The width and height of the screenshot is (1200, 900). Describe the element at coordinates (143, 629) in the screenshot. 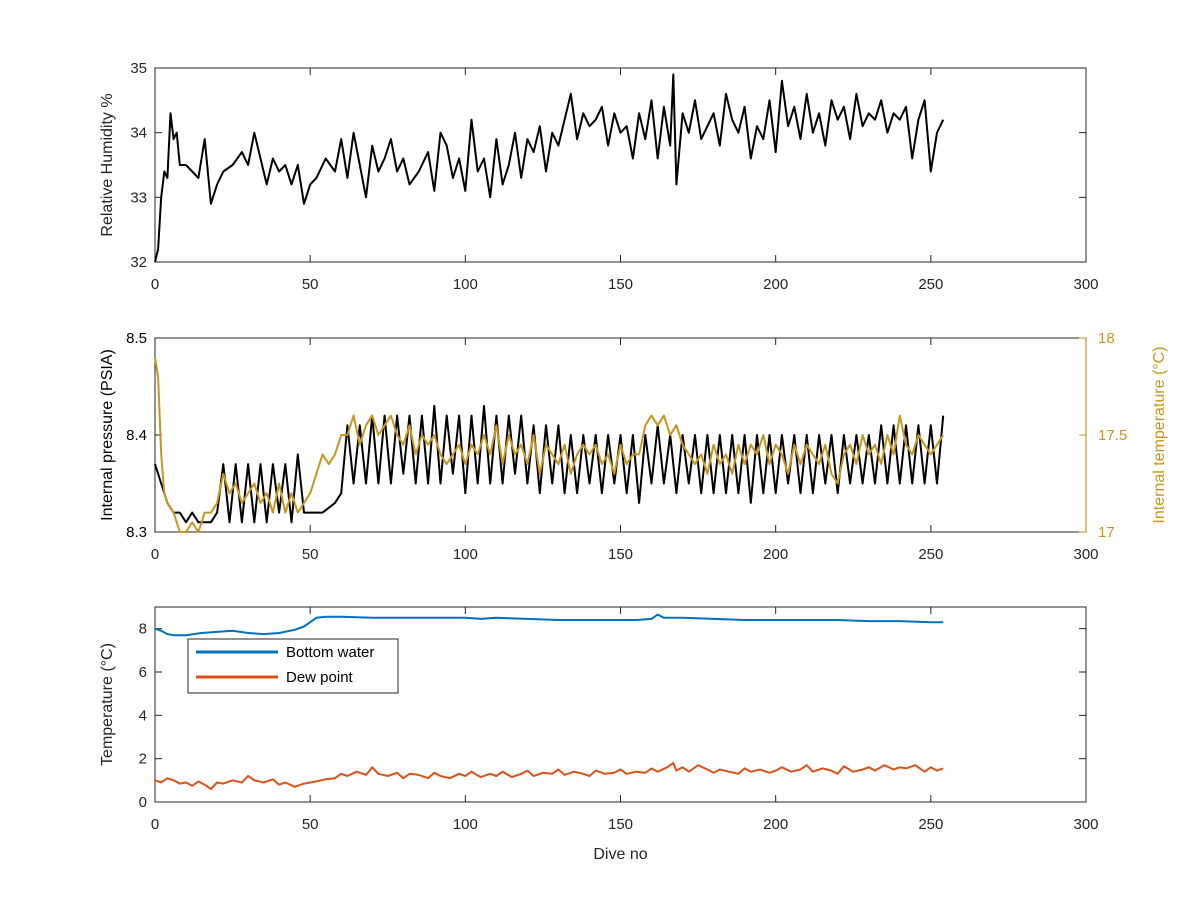

I see `y-tick-label: 8` at that location.